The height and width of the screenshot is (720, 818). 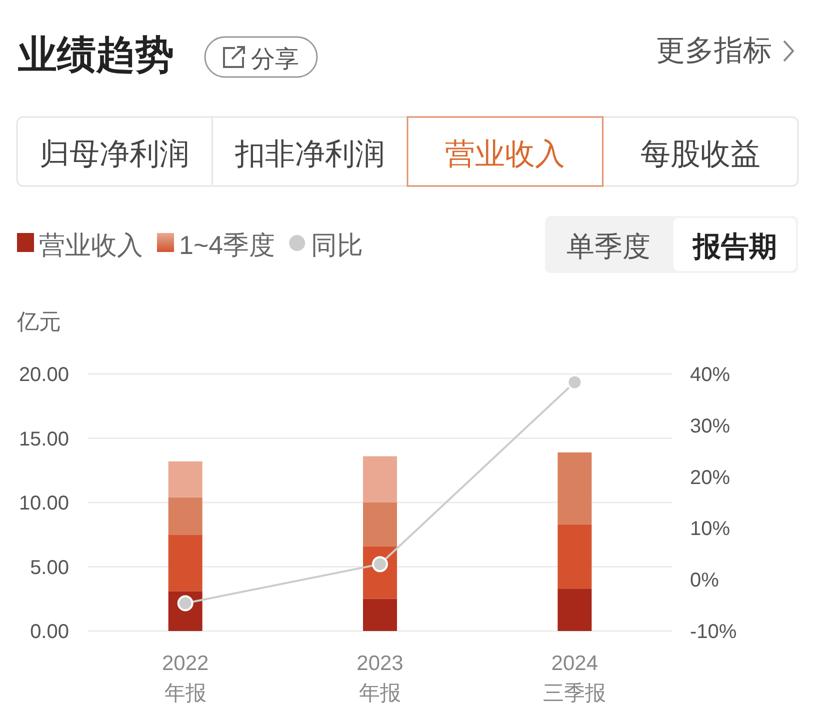 I want to click on y2-tick-label: 40%, so click(x=710, y=375).